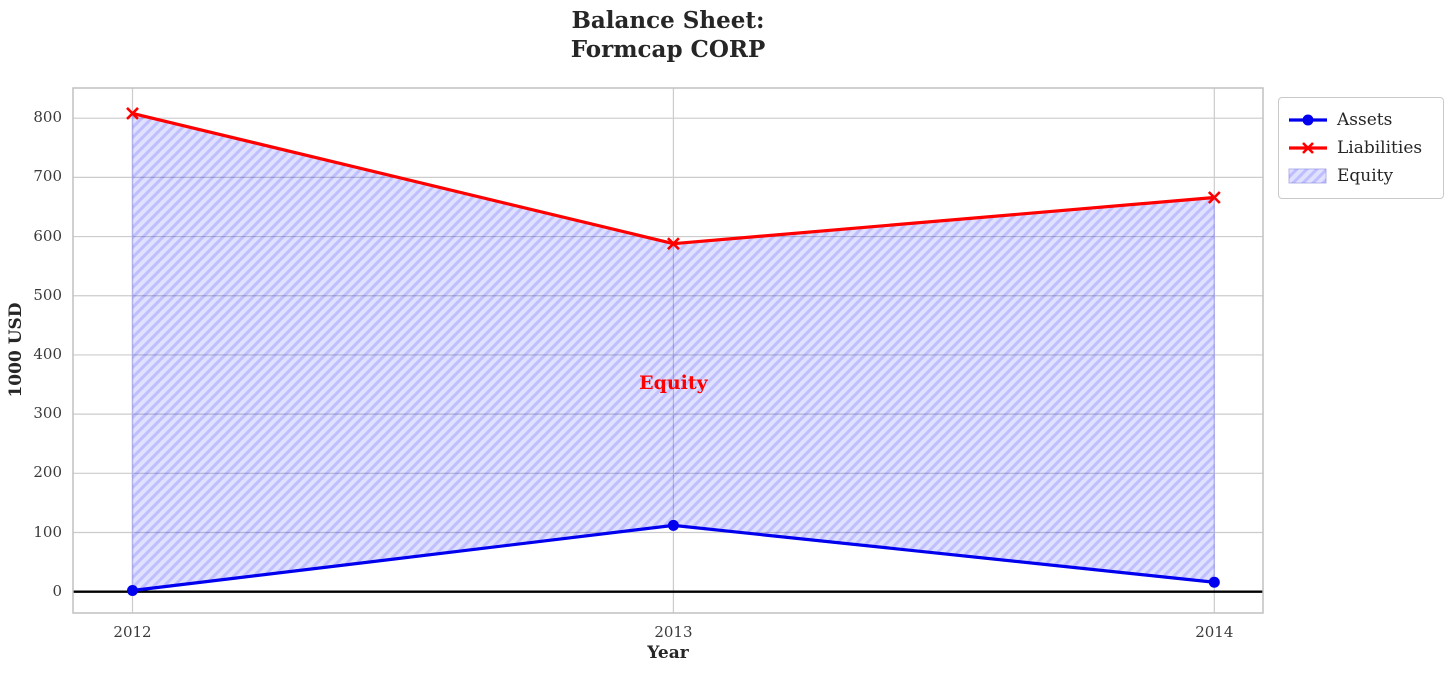  What do you see at coordinates (47, 531) in the screenshot?
I see `y-tick-label: 100` at bounding box center [47, 531].